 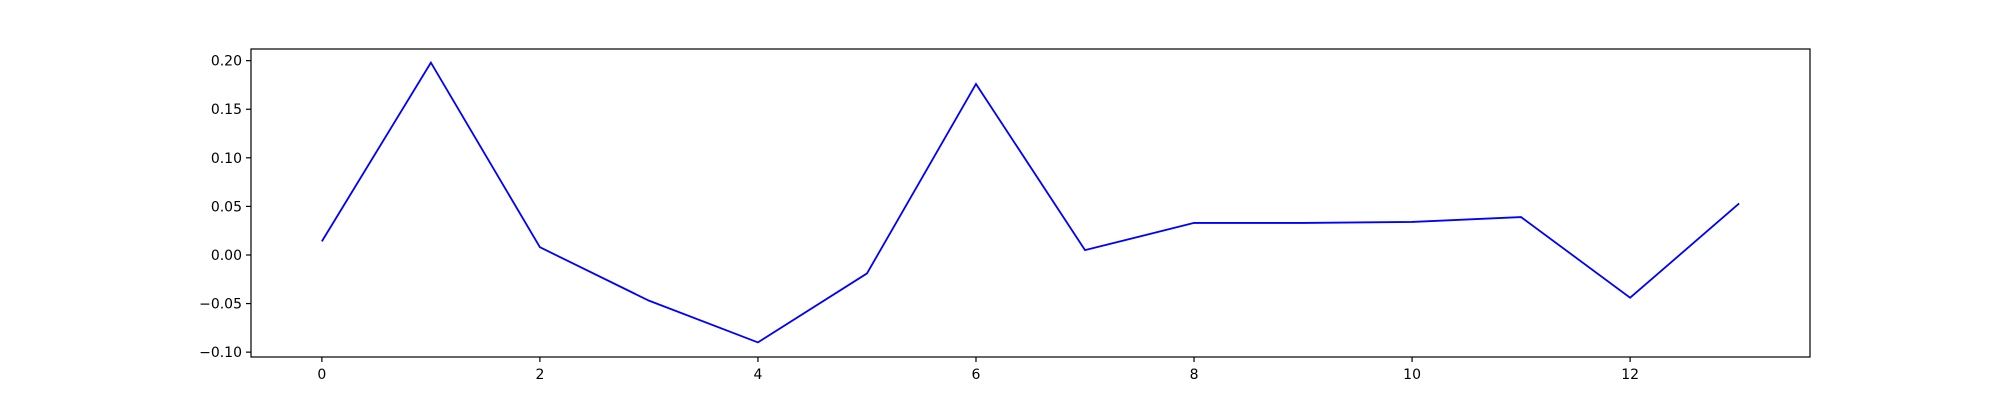 What do you see at coordinates (321, 375) in the screenshot?
I see `x-tick-label: 0` at bounding box center [321, 375].